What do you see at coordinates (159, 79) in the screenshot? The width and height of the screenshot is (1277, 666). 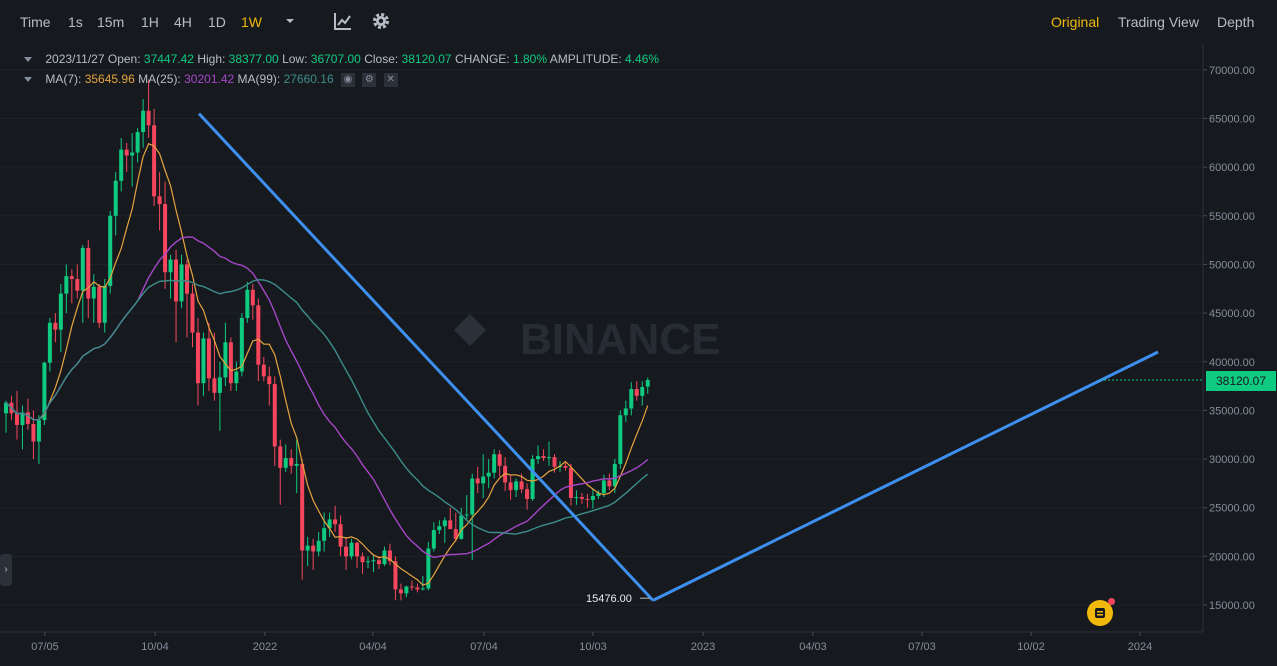 I see `ma25-label: MA(25):` at bounding box center [159, 79].